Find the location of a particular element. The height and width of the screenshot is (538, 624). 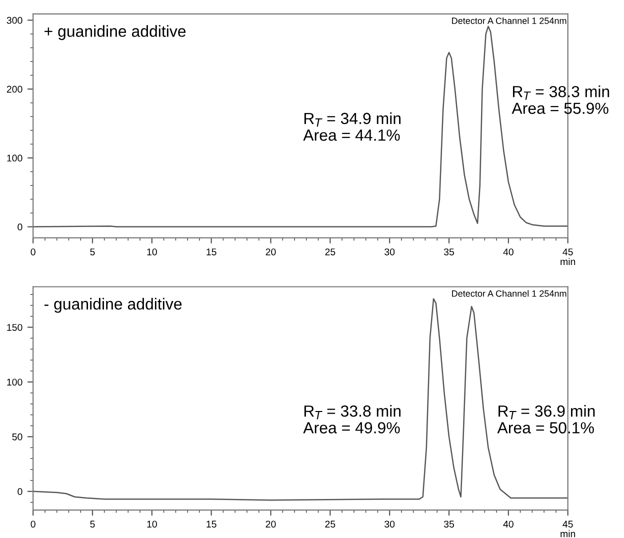

annotation: R$_{T}$ = 33.8 min Area = 49.9% is located at coordinates (352, 419).